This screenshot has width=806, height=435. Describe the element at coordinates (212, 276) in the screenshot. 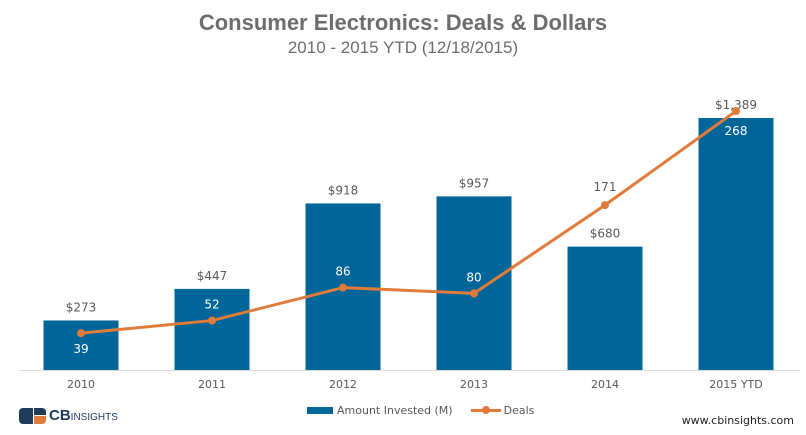

I see `bar-data-label: $447` at that location.